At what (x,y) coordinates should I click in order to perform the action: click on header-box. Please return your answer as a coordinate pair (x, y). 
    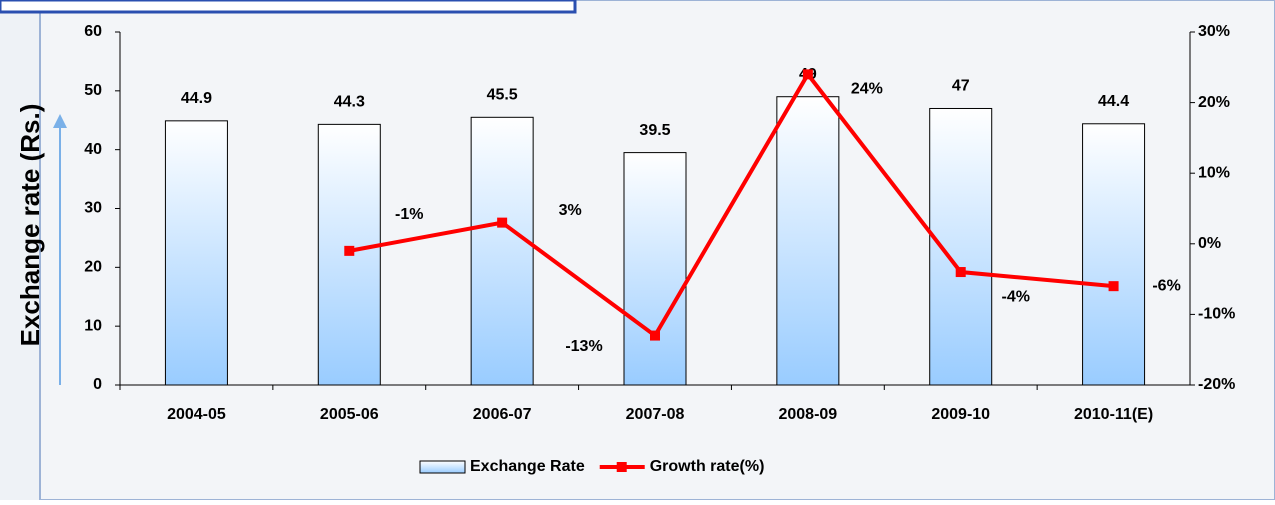
    Looking at the image, I should click on (288, 7).